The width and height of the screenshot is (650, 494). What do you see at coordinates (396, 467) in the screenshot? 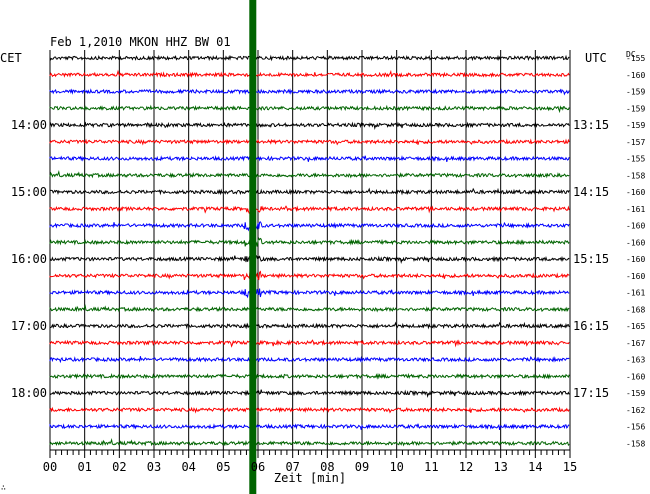
I see `x-tick-label-10: 10` at bounding box center [396, 467].